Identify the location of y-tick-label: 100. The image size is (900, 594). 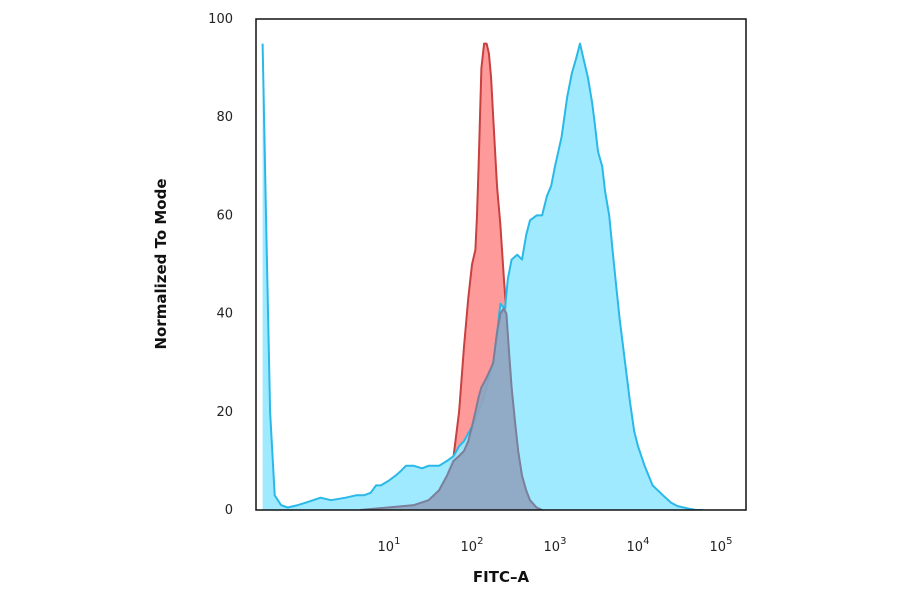
(220, 19).